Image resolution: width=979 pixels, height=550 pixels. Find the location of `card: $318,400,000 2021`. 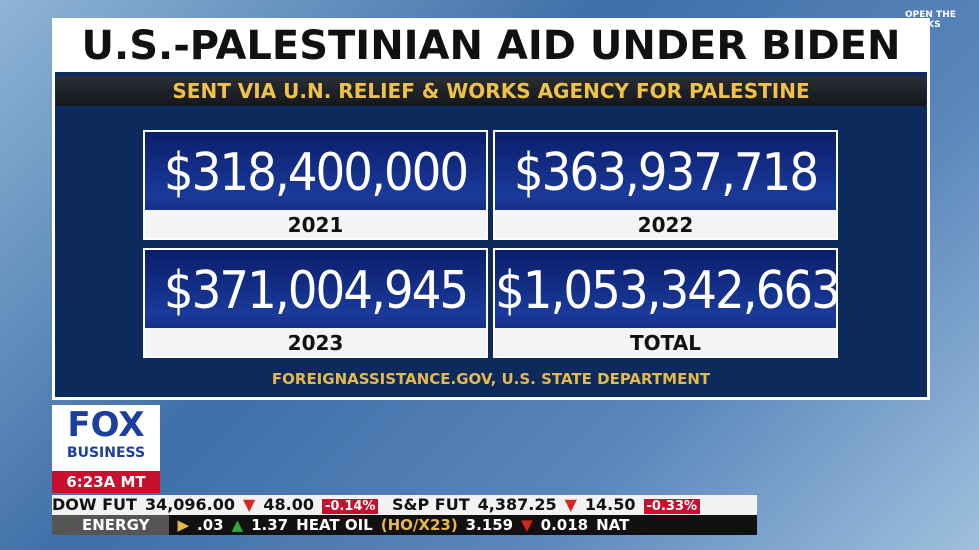

card: $318,400,000 2021 is located at coordinates (315, 185).